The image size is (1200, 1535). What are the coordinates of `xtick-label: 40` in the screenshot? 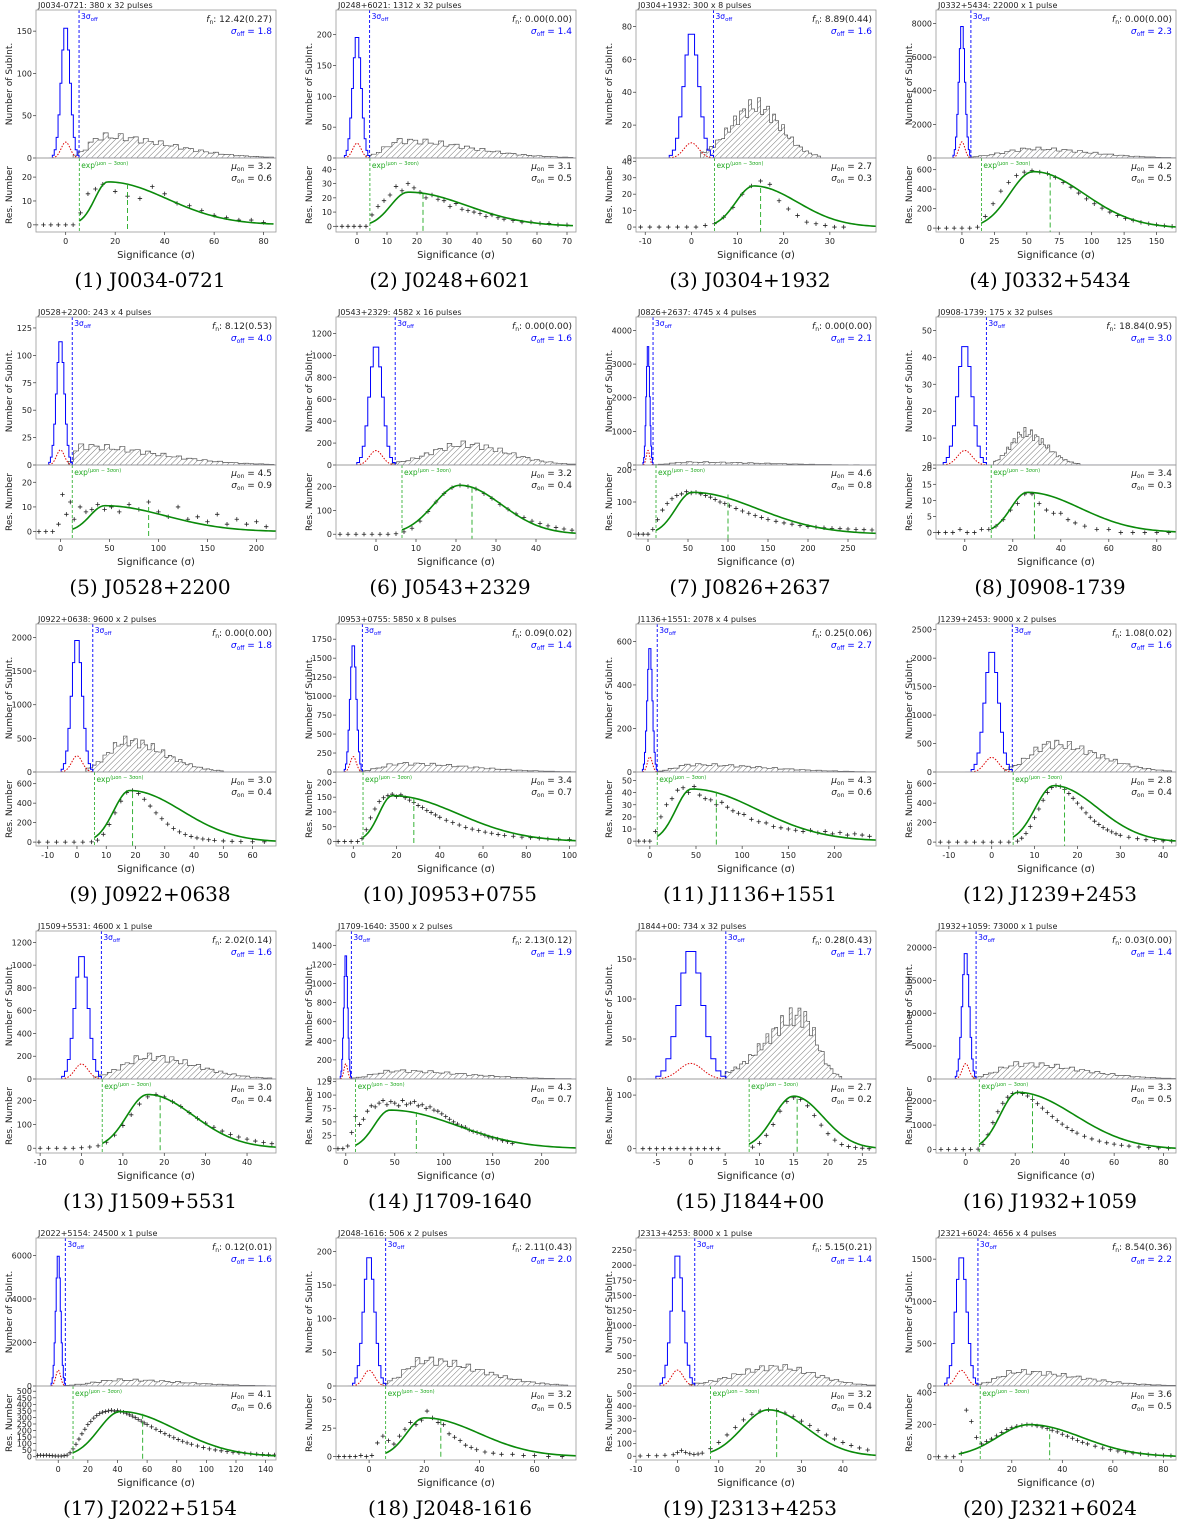 It's located at (440, 855).